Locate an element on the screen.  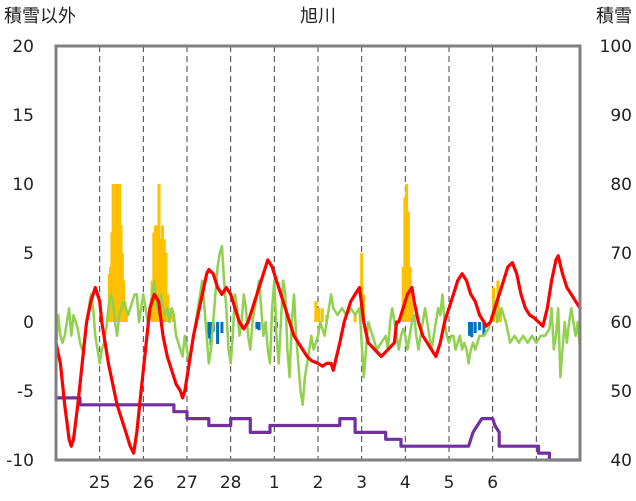
right-tick-labels: 100 90 80 70 60 50 40 is located at coordinates (616, 254).